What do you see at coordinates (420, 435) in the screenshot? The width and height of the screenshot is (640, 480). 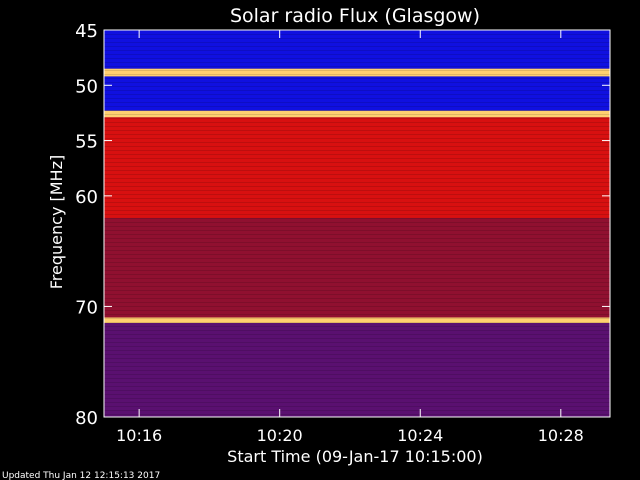 I see `x-tick-label: 10:24` at bounding box center [420, 435].